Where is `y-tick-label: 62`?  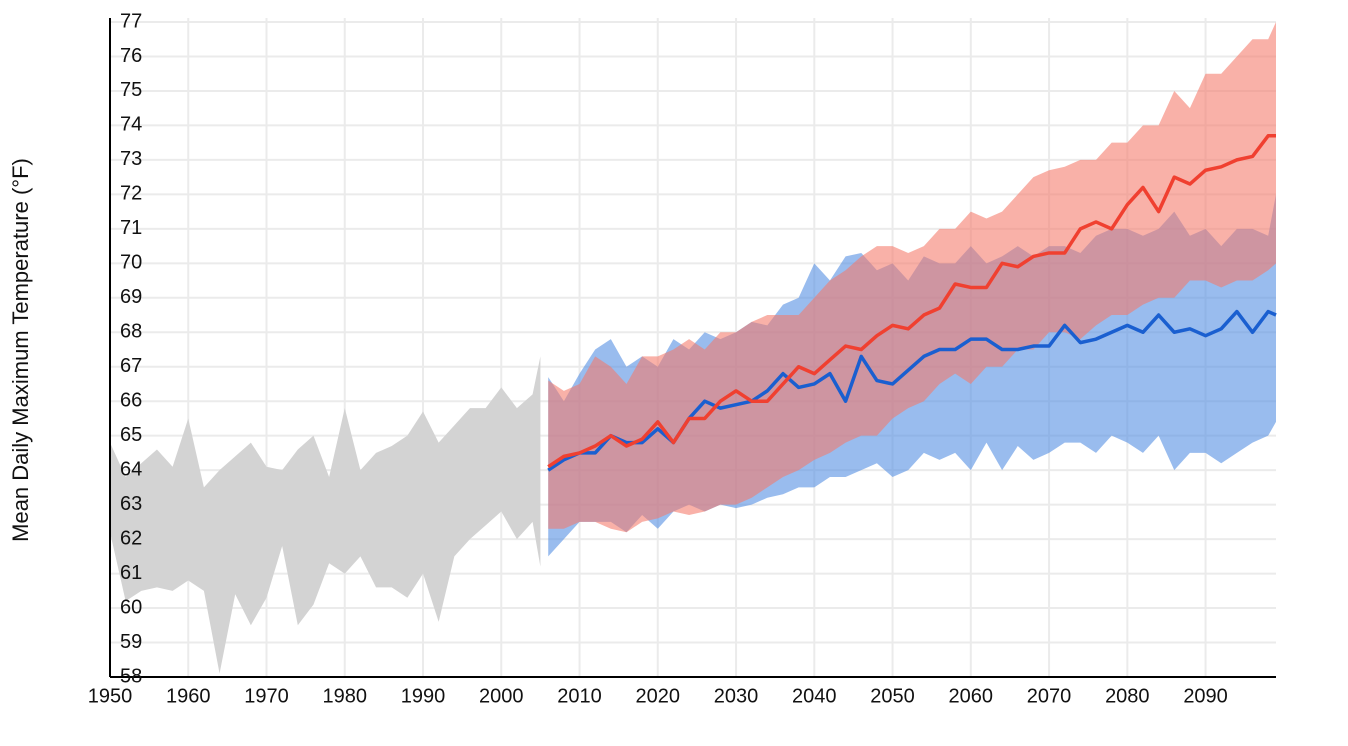 y-tick-label: 62 is located at coordinates (131, 538).